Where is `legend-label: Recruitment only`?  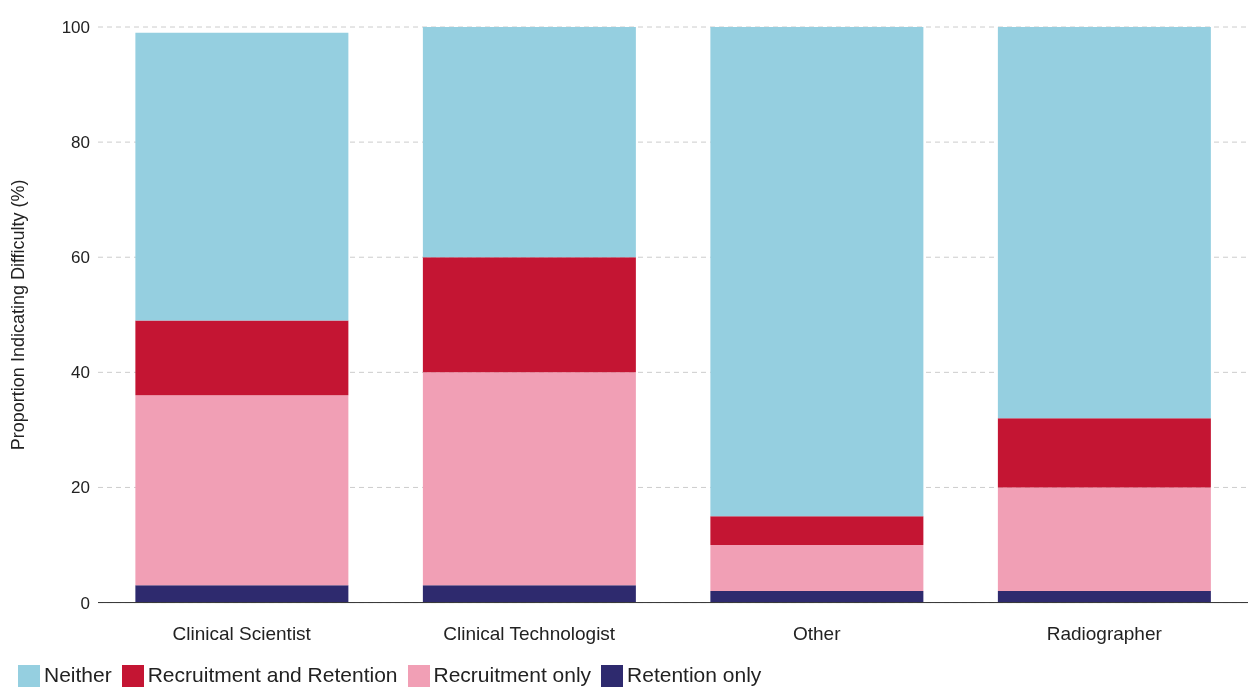 legend-label: Recruitment only is located at coordinates (512, 674).